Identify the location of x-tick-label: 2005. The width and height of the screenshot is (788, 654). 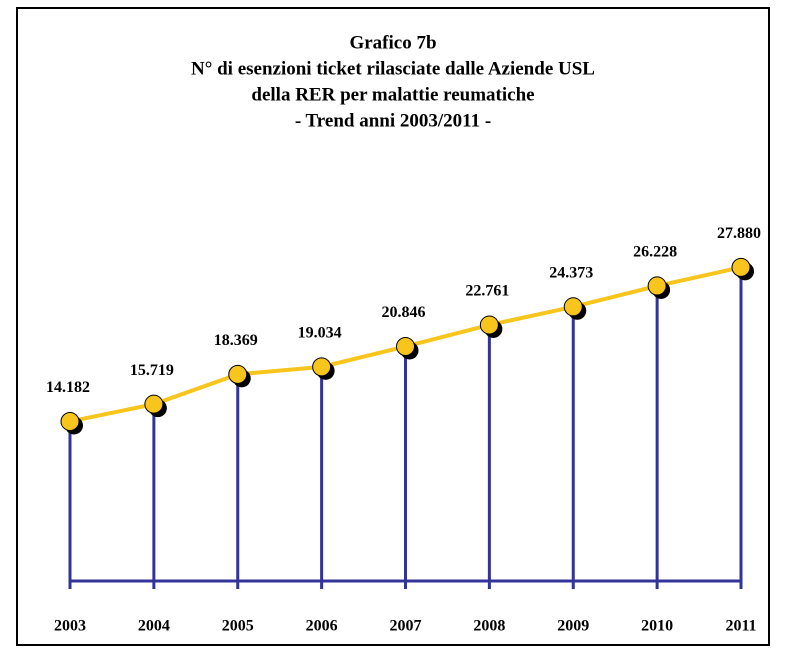
(238, 626).